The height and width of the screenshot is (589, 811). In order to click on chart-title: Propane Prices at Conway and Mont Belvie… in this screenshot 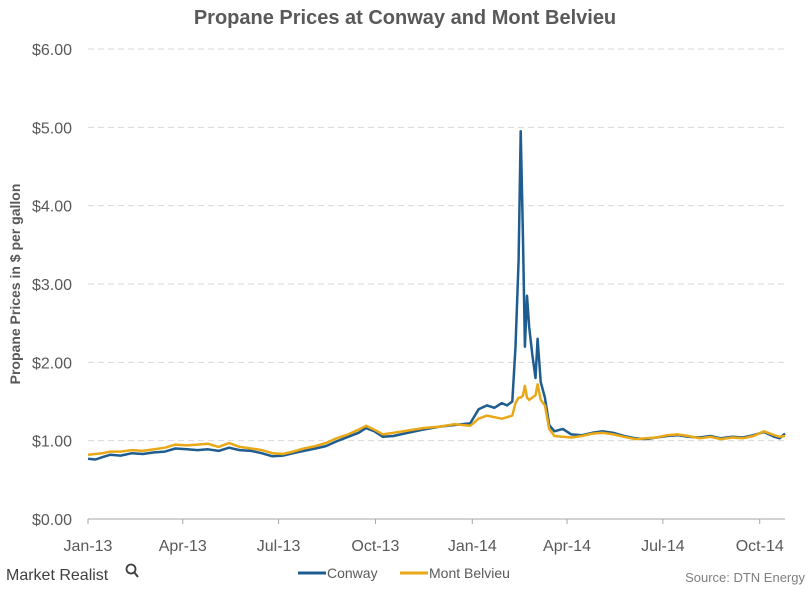, I will do `click(405, 18)`.